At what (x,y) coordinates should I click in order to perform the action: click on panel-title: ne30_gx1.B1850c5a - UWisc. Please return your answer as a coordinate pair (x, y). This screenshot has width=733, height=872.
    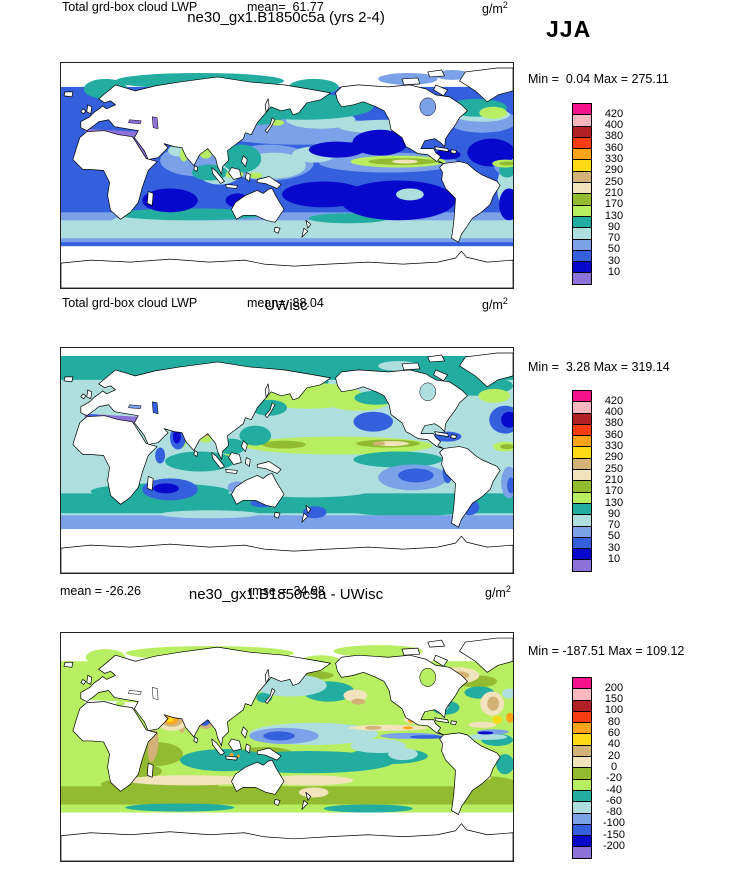
    Looking at the image, I should click on (286, 594).